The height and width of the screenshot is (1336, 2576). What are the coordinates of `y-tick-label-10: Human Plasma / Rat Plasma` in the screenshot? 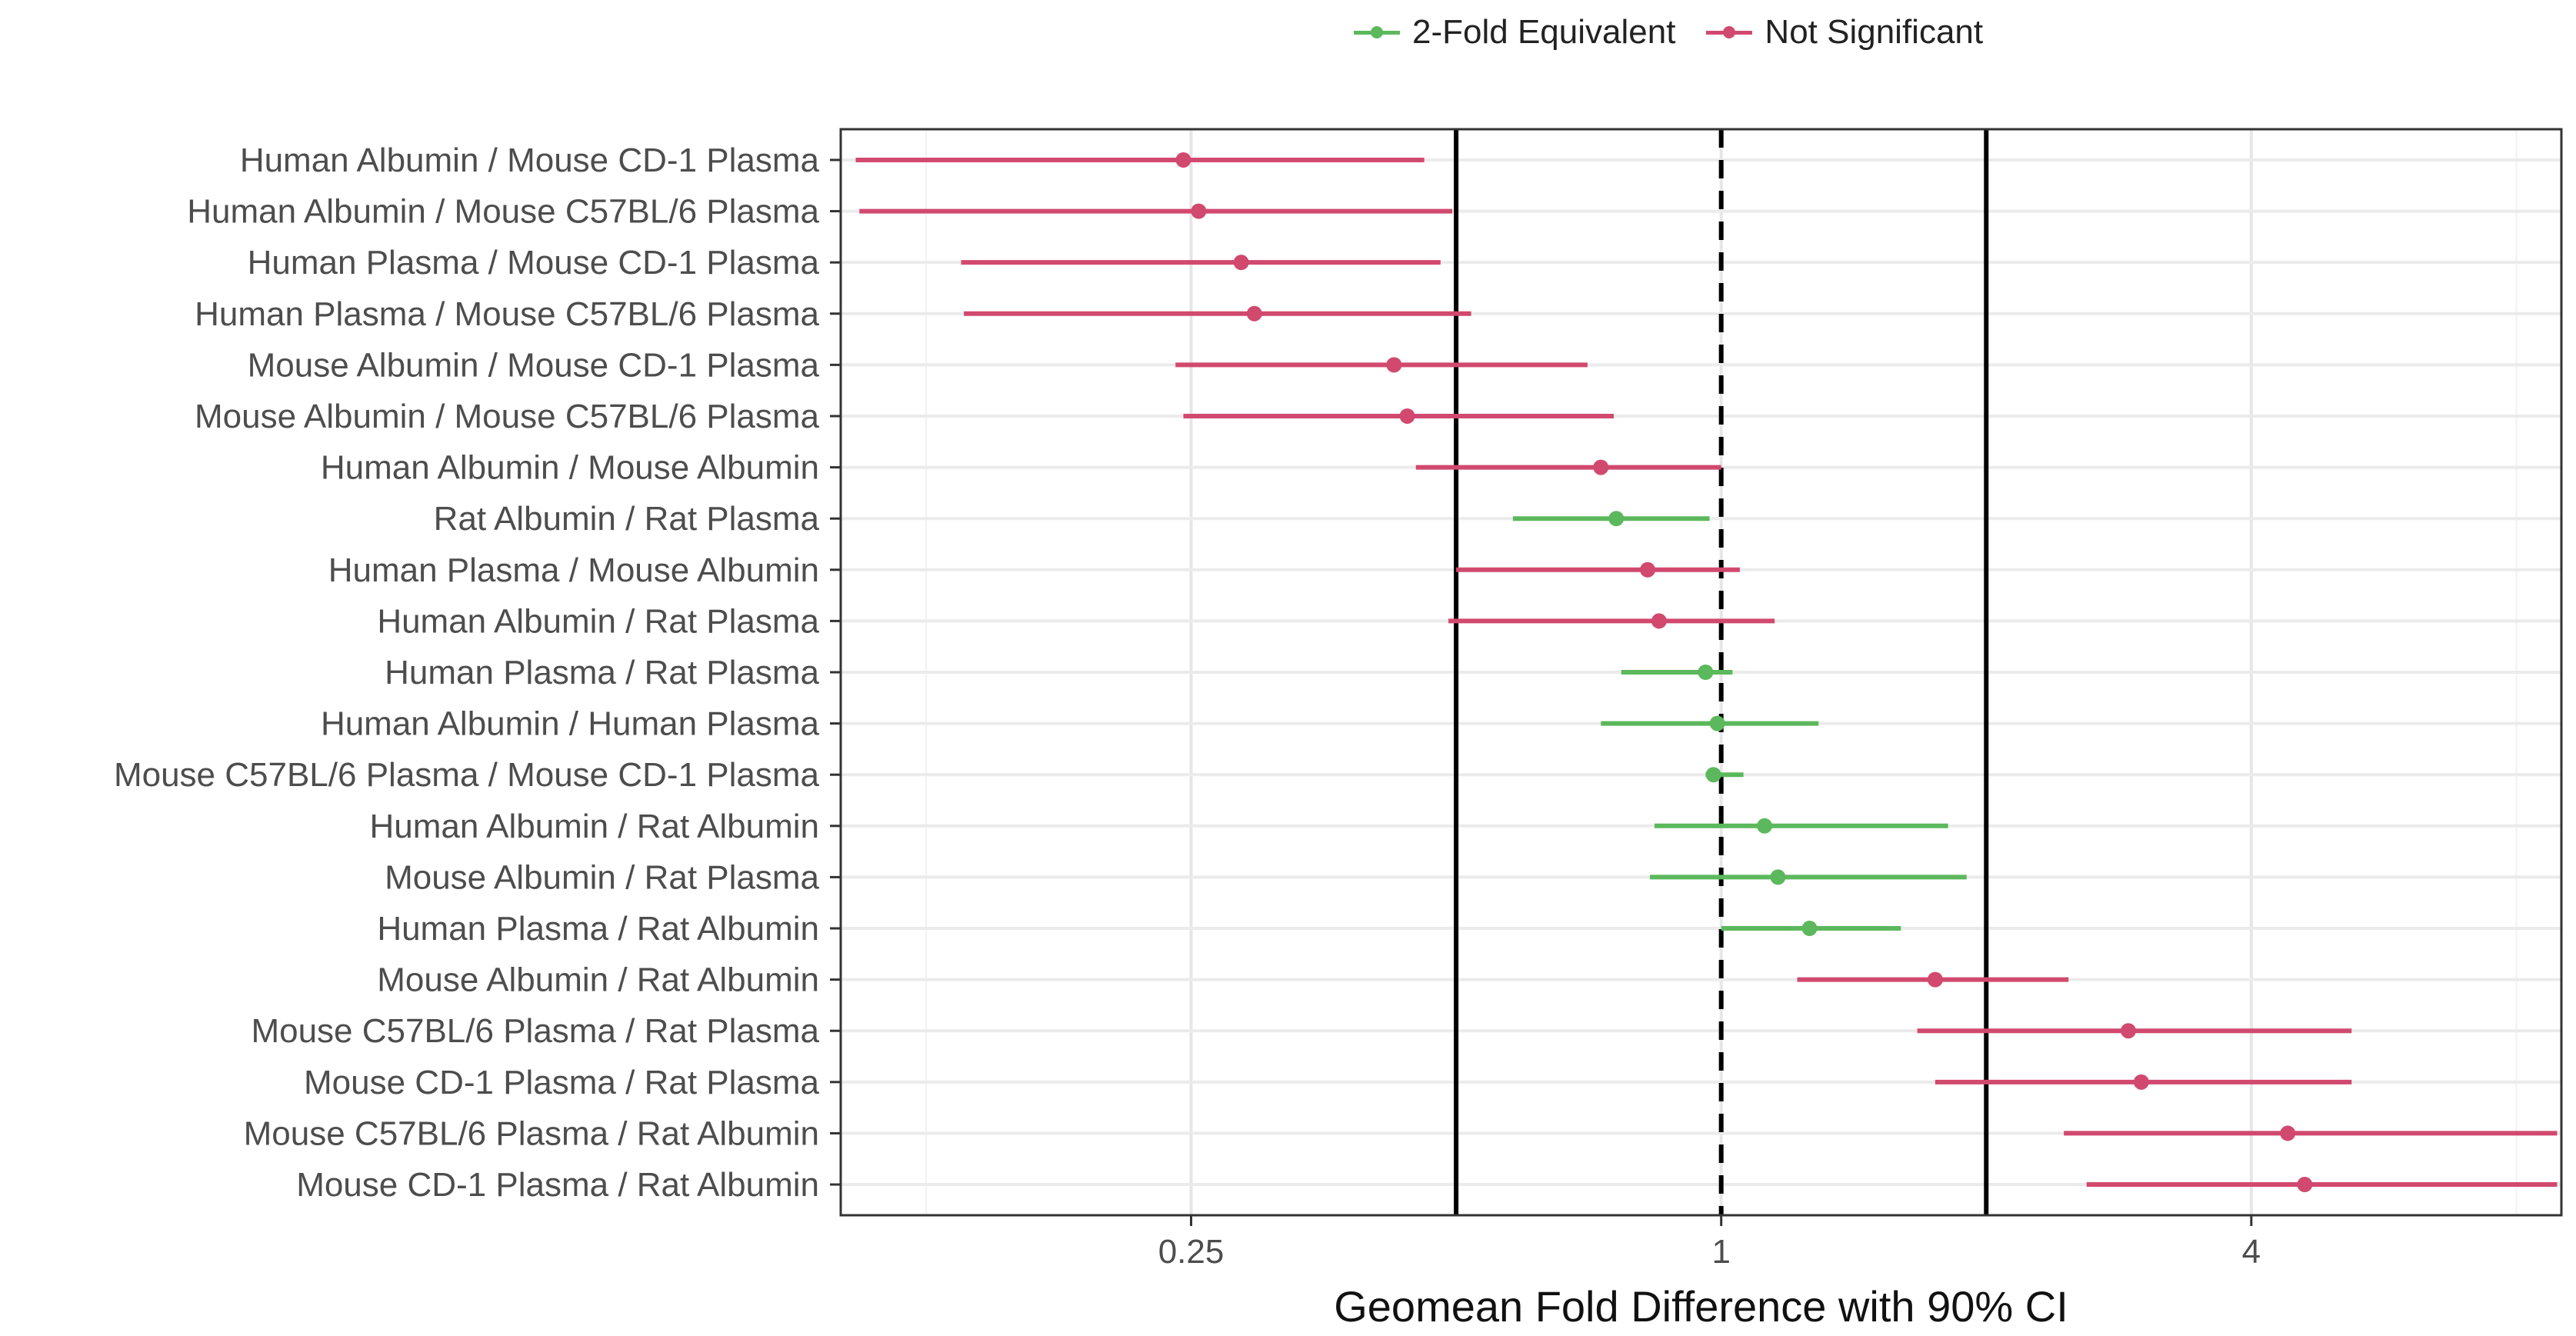 It's located at (602, 672).